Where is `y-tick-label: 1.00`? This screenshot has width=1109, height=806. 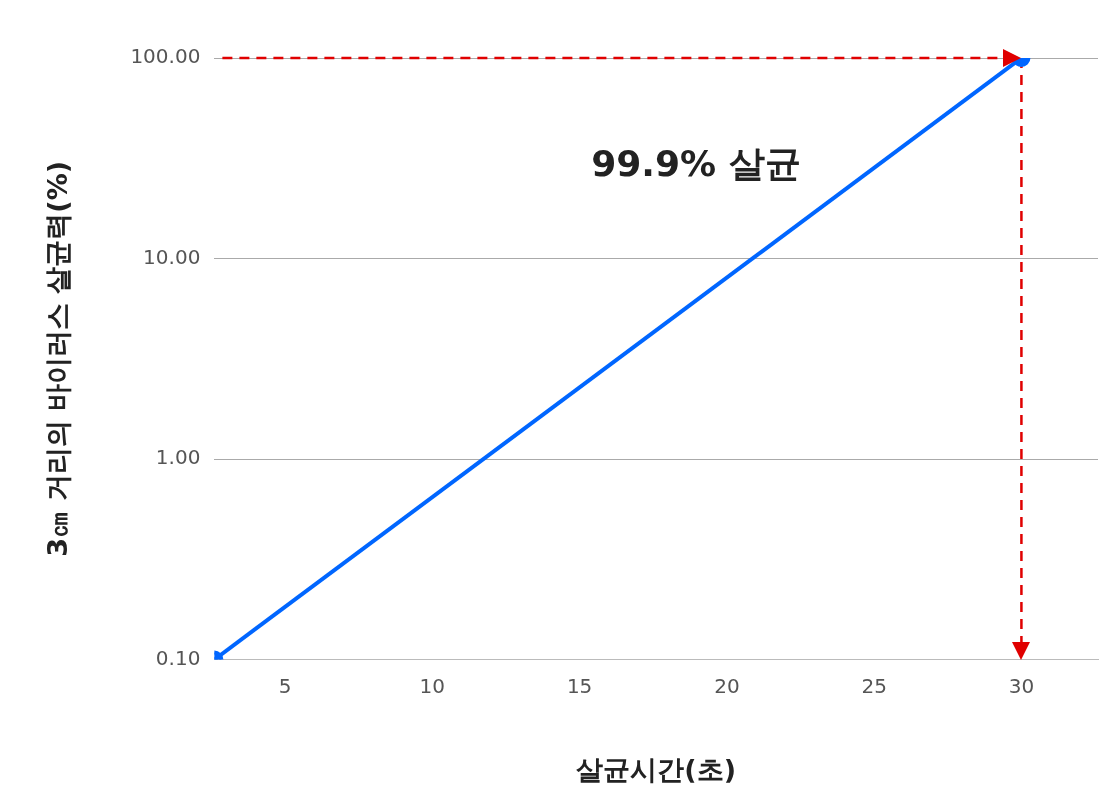 y-tick-label: 1.00 is located at coordinates (178, 457).